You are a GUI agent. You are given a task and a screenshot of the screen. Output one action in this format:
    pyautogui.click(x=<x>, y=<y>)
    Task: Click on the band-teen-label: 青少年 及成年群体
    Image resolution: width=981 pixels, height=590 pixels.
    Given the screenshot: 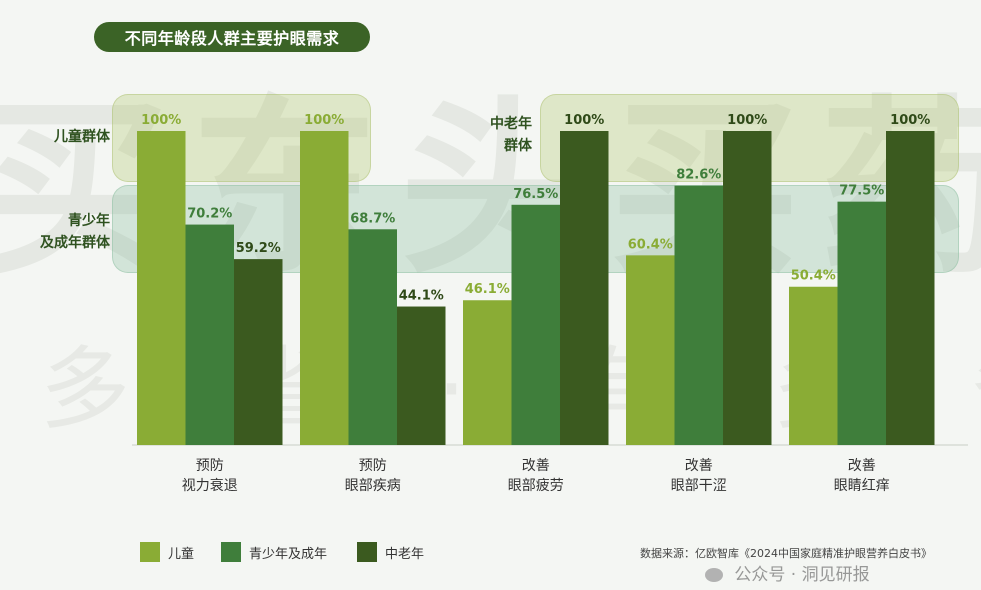 What is the action you would take?
    pyautogui.click(x=60, y=232)
    